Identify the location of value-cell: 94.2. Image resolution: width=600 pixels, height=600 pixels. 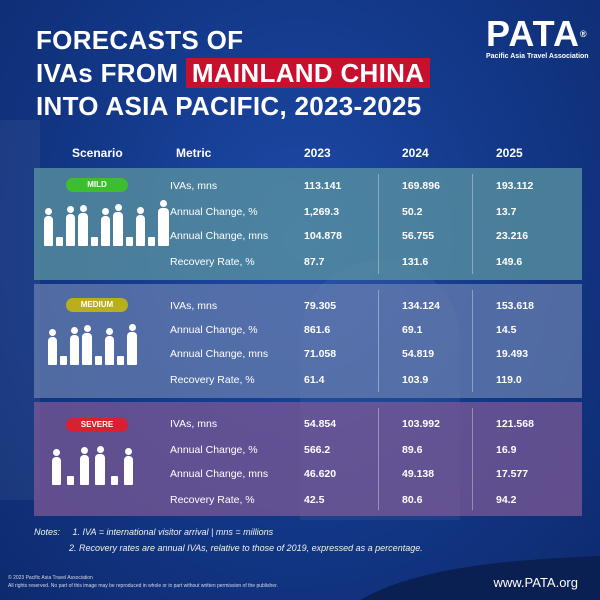
(506, 500).